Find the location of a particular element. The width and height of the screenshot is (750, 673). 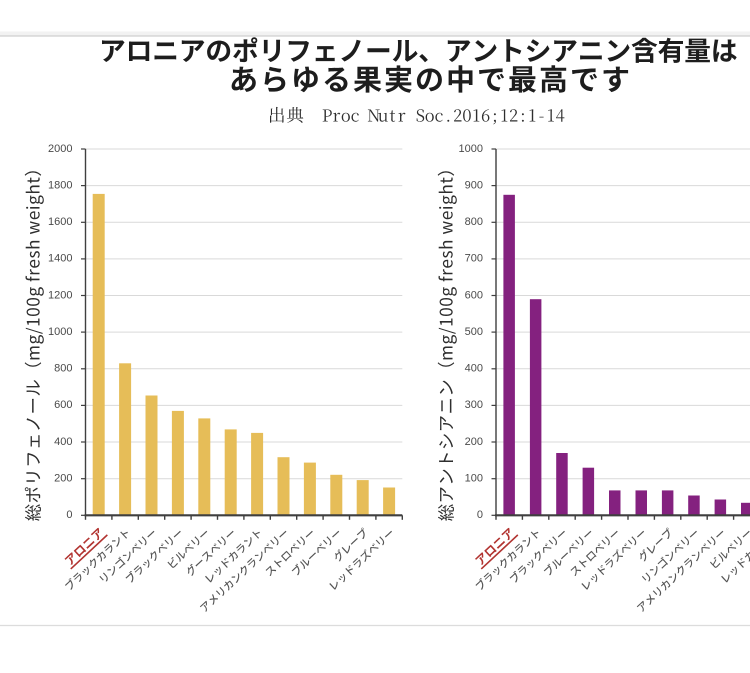

svg-text: 1800 is located at coordinates (60, 185).